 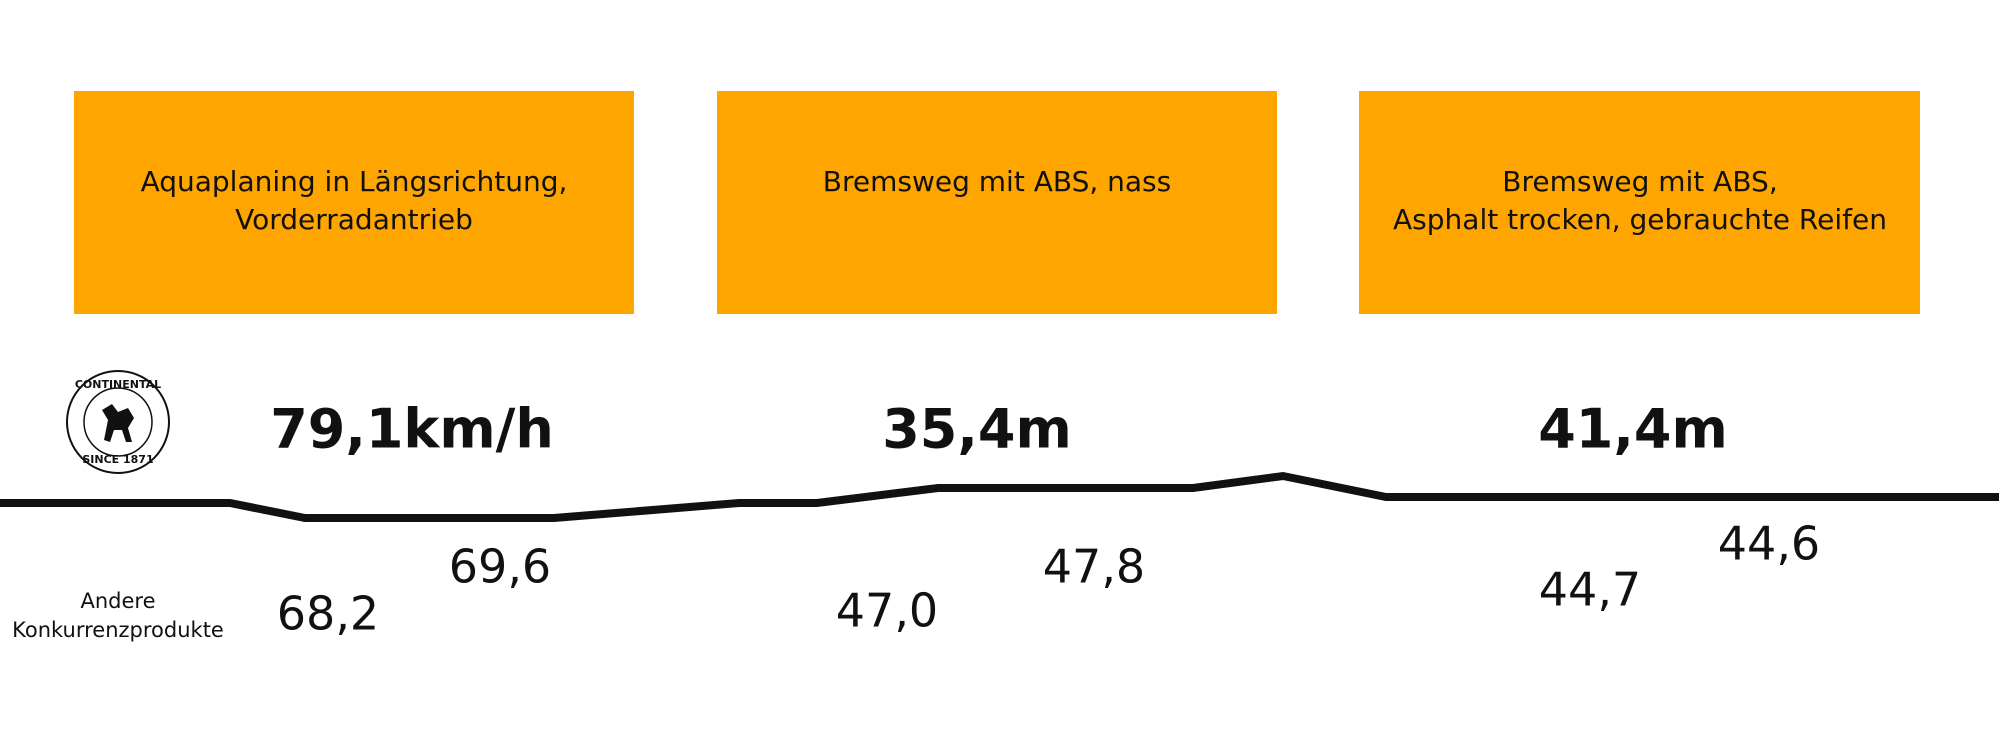 I want to click on continental-value: 35,4m, so click(x=977, y=429).